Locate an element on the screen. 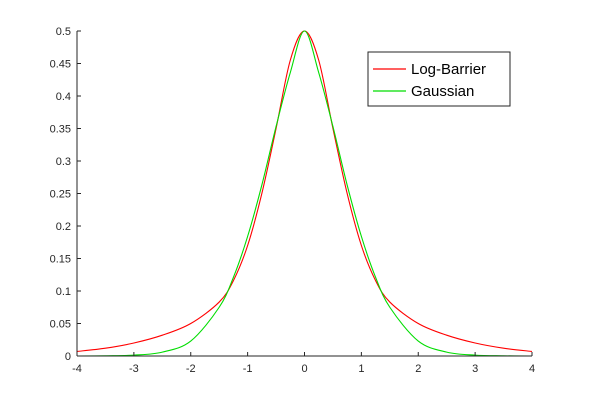 The height and width of the screenshot is (400, 589). y-tick-label: 0.5 is located at coordinates (63, 32).